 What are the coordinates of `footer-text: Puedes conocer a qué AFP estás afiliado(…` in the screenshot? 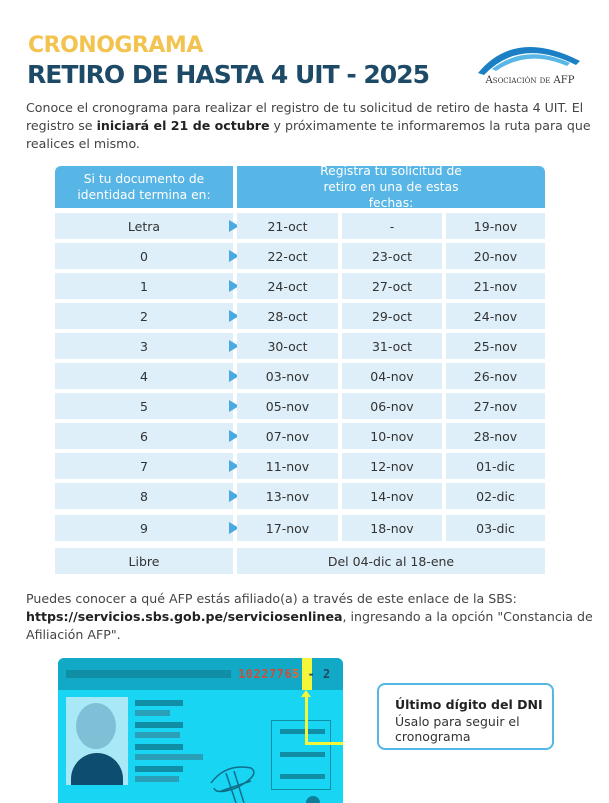 It's located at (271, 598).